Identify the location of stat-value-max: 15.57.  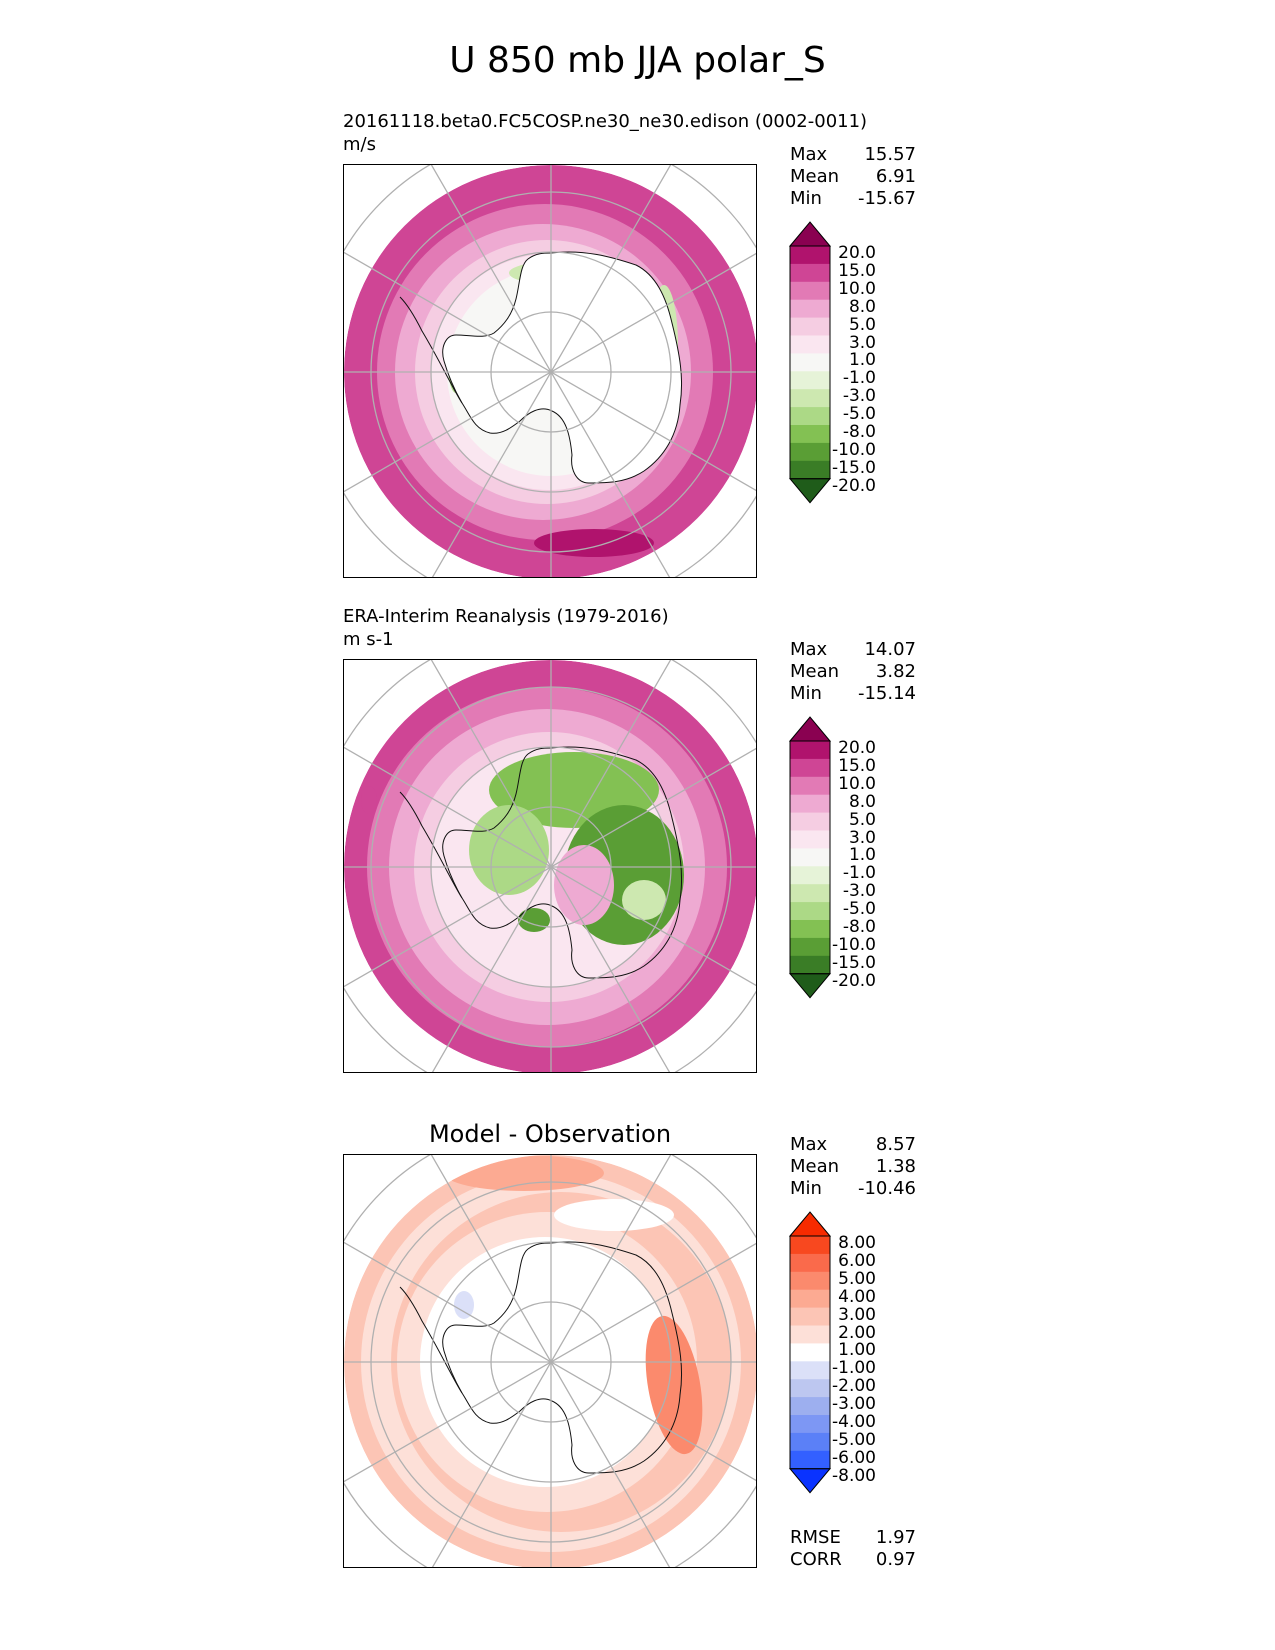
(890, 154).